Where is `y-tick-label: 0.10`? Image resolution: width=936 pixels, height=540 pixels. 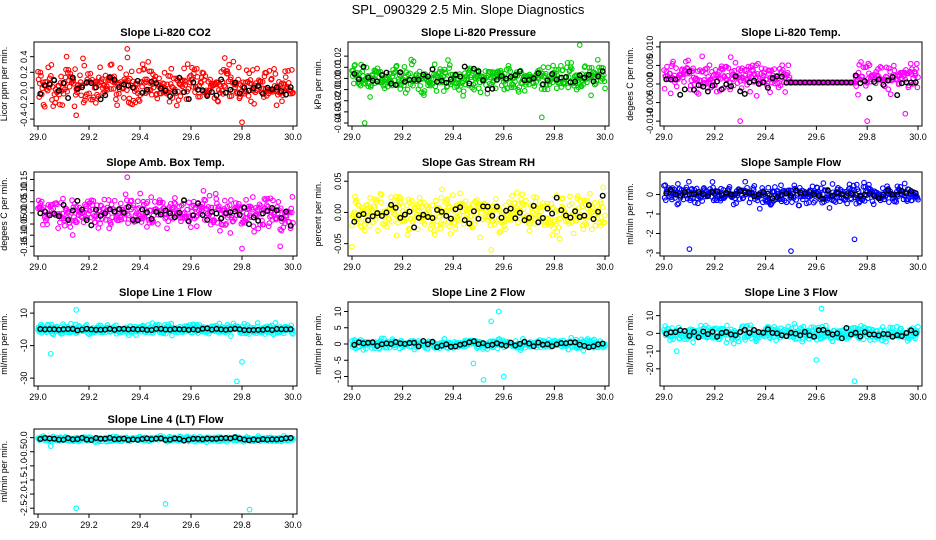
y-tick-label: 0.10 is located at coordinates (24, 191).